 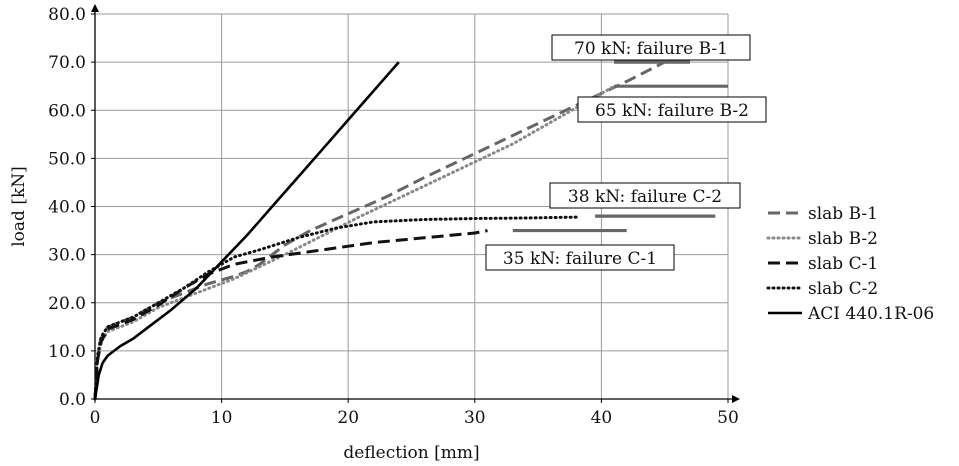 I want to click on y-tick-label: 10.0, so click(x=67, y=352).